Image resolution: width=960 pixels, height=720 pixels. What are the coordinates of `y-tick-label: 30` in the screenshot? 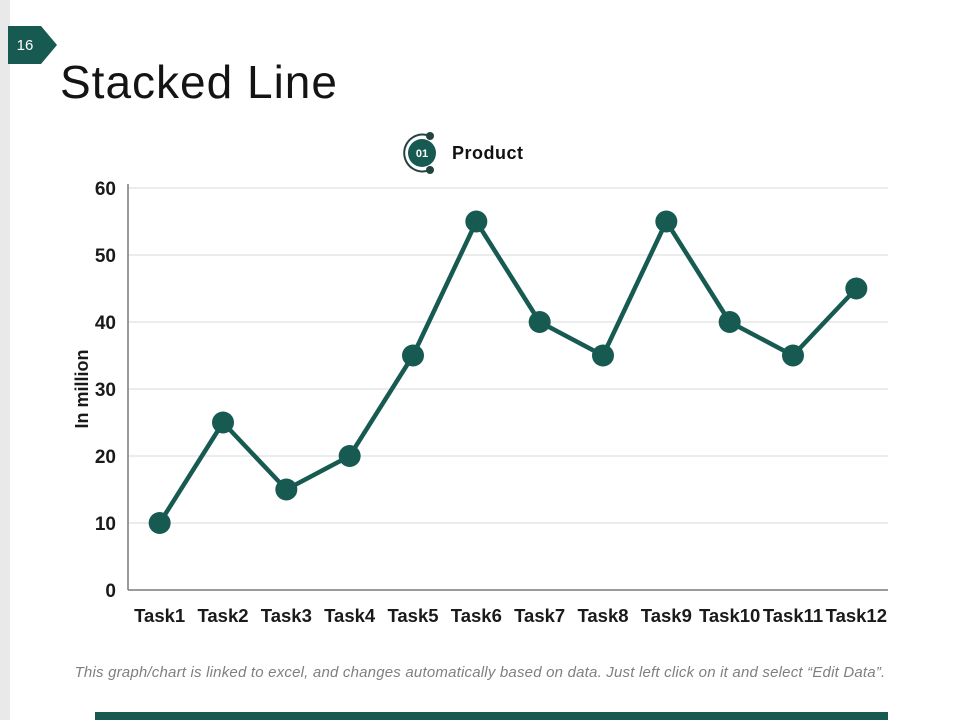 It's located at (105, 390).